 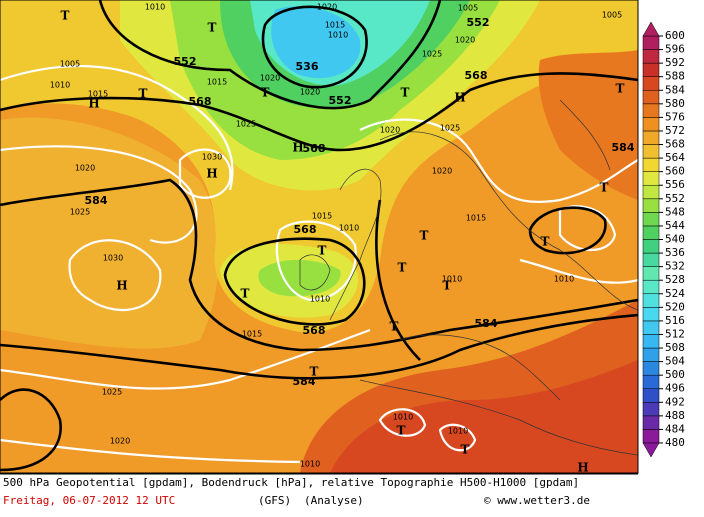 I want to click on scale-label: 528, so click(x=675, y=279).